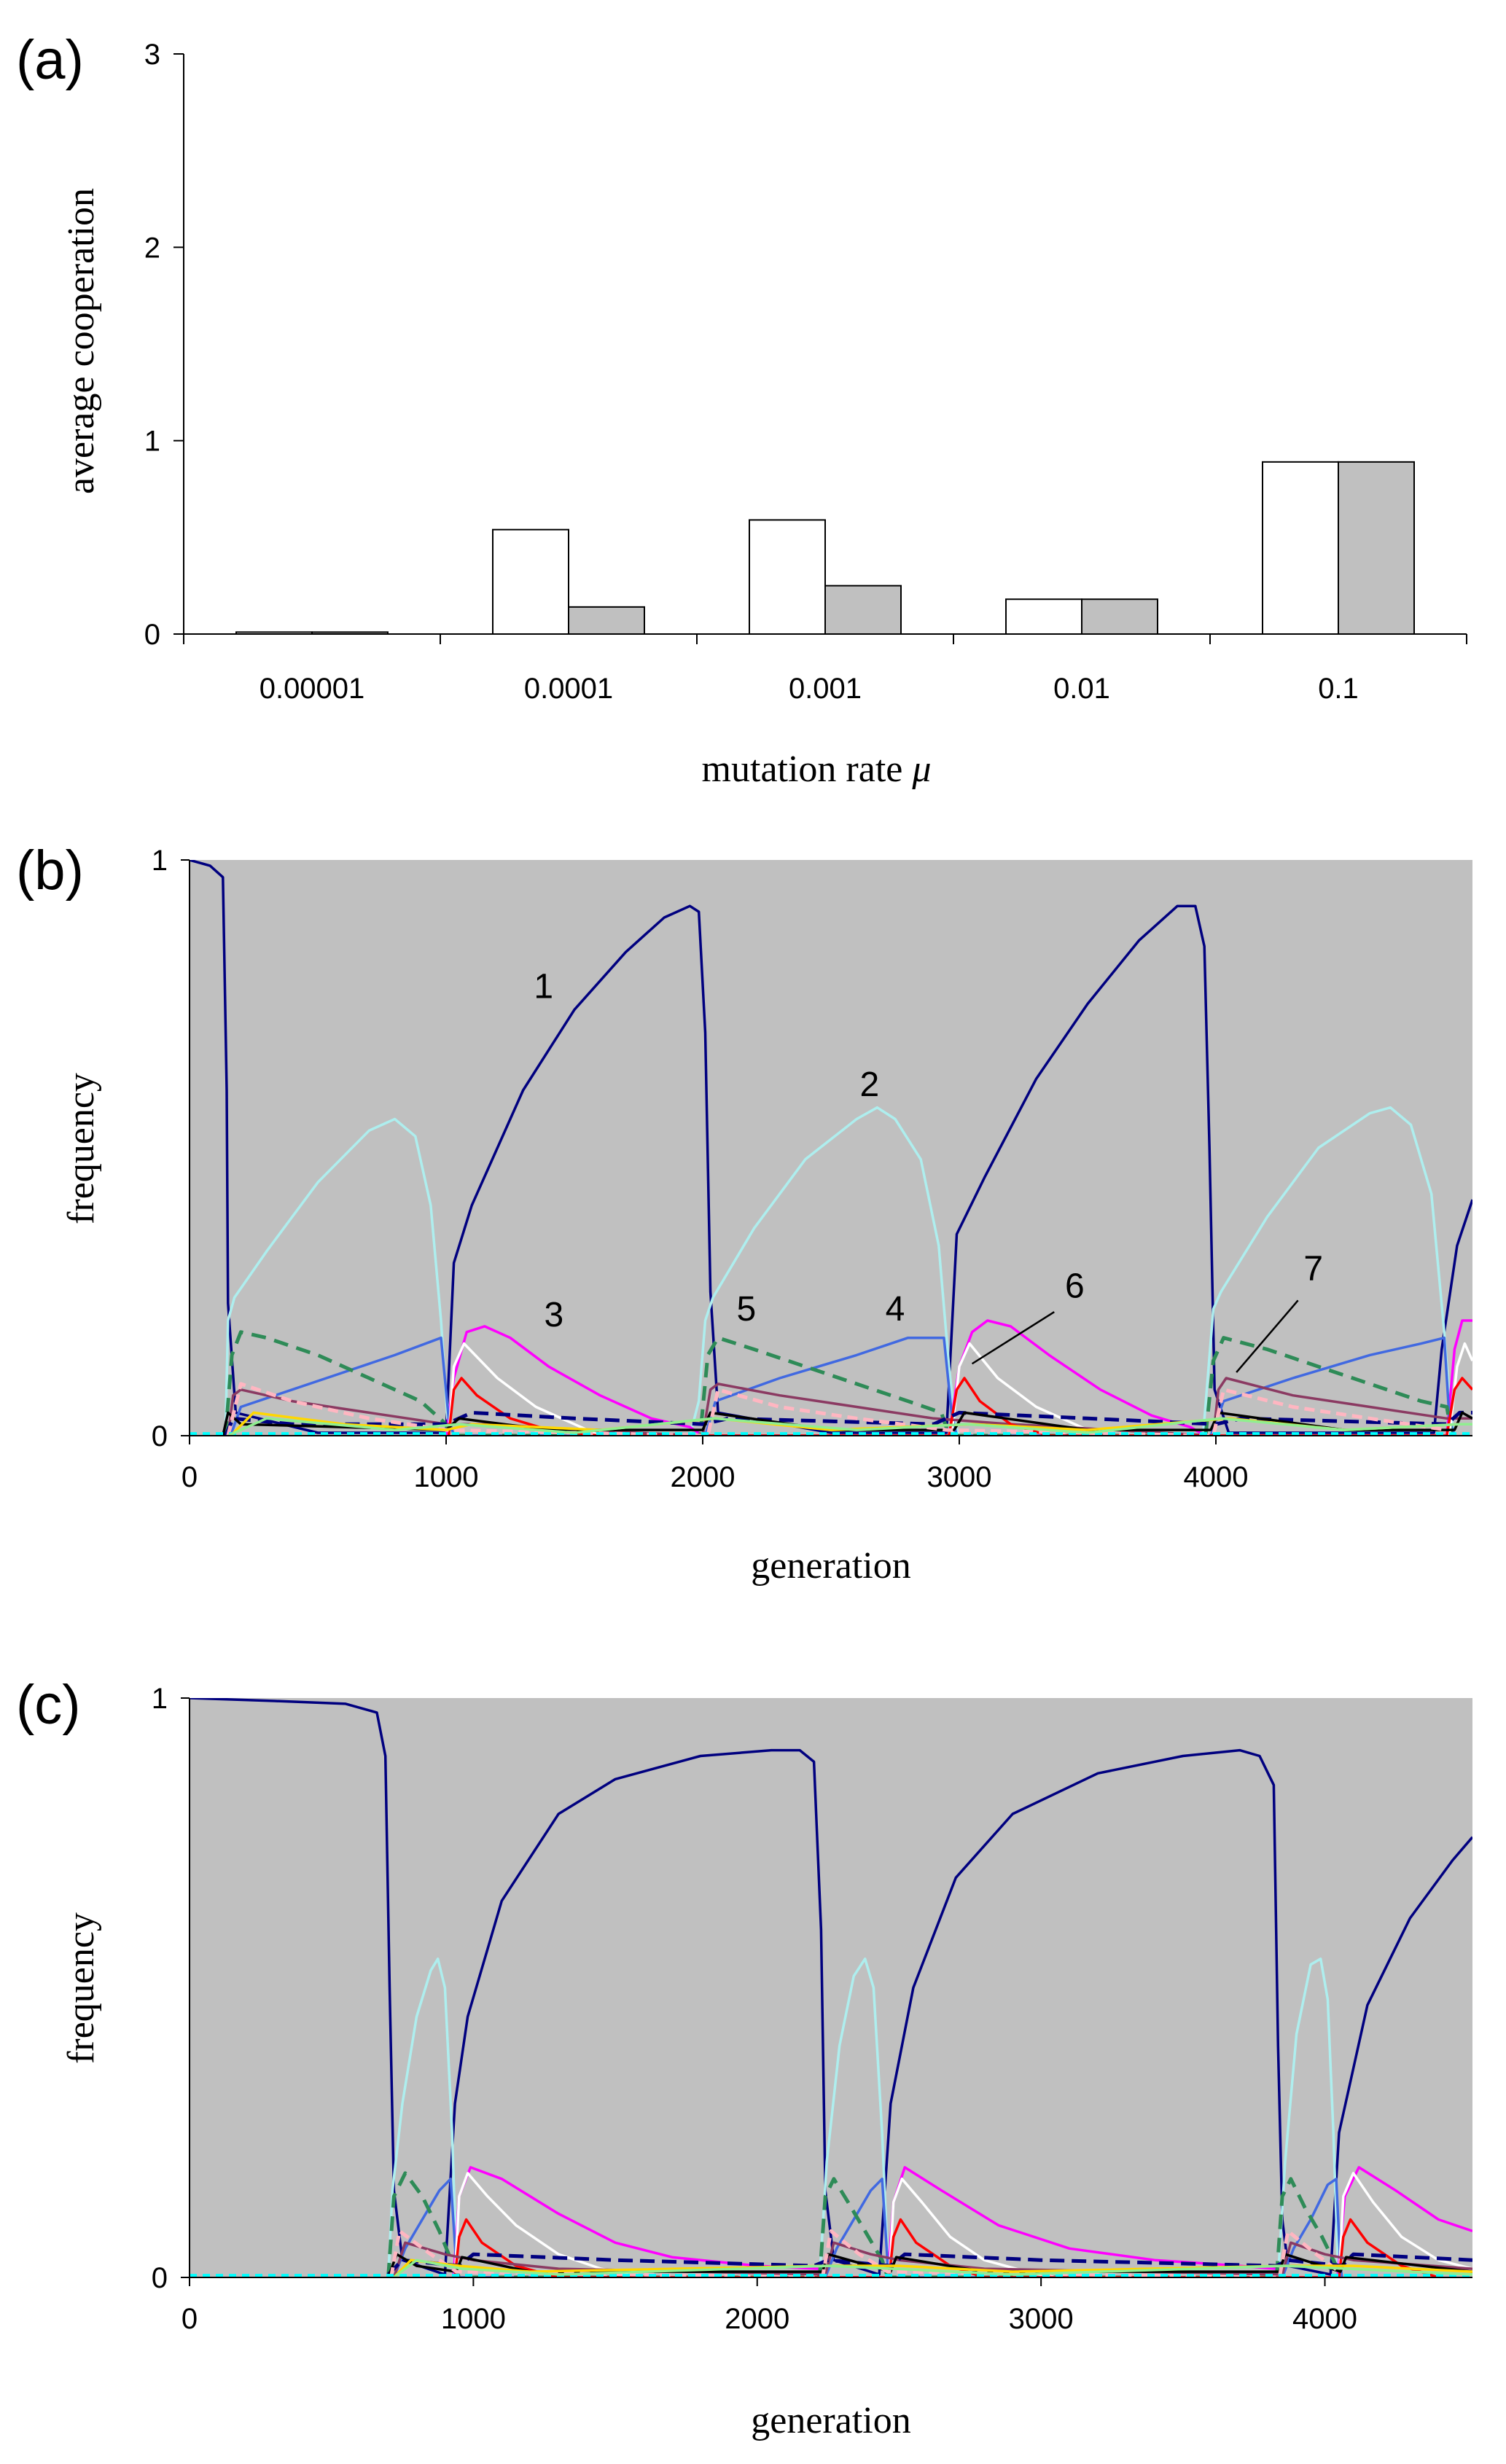 The image size is (1506, 2464). I want to click on panel-a-x-tick-label: 0.1, so click(1338, 689).